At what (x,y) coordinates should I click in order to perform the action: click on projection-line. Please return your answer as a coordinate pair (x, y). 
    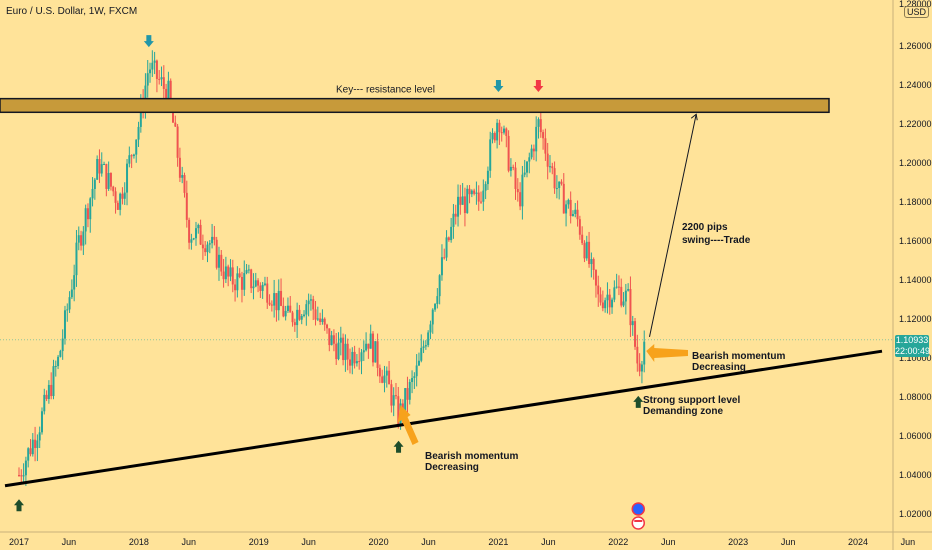
    Looking at the image, I should click on (673, 225).